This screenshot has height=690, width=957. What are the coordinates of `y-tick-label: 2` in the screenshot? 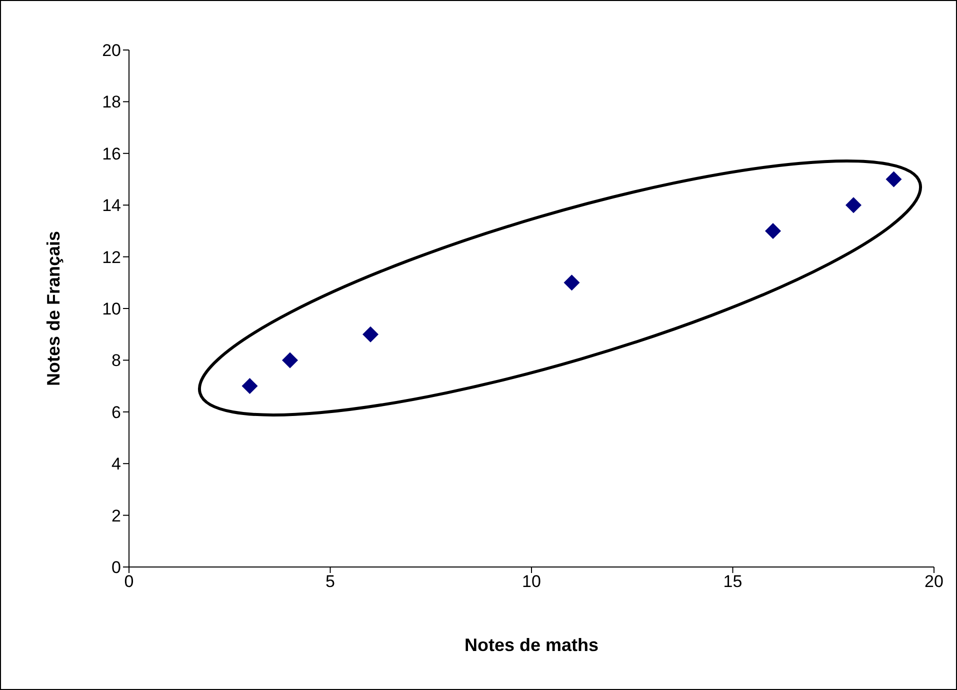 It's located at (116, 516).